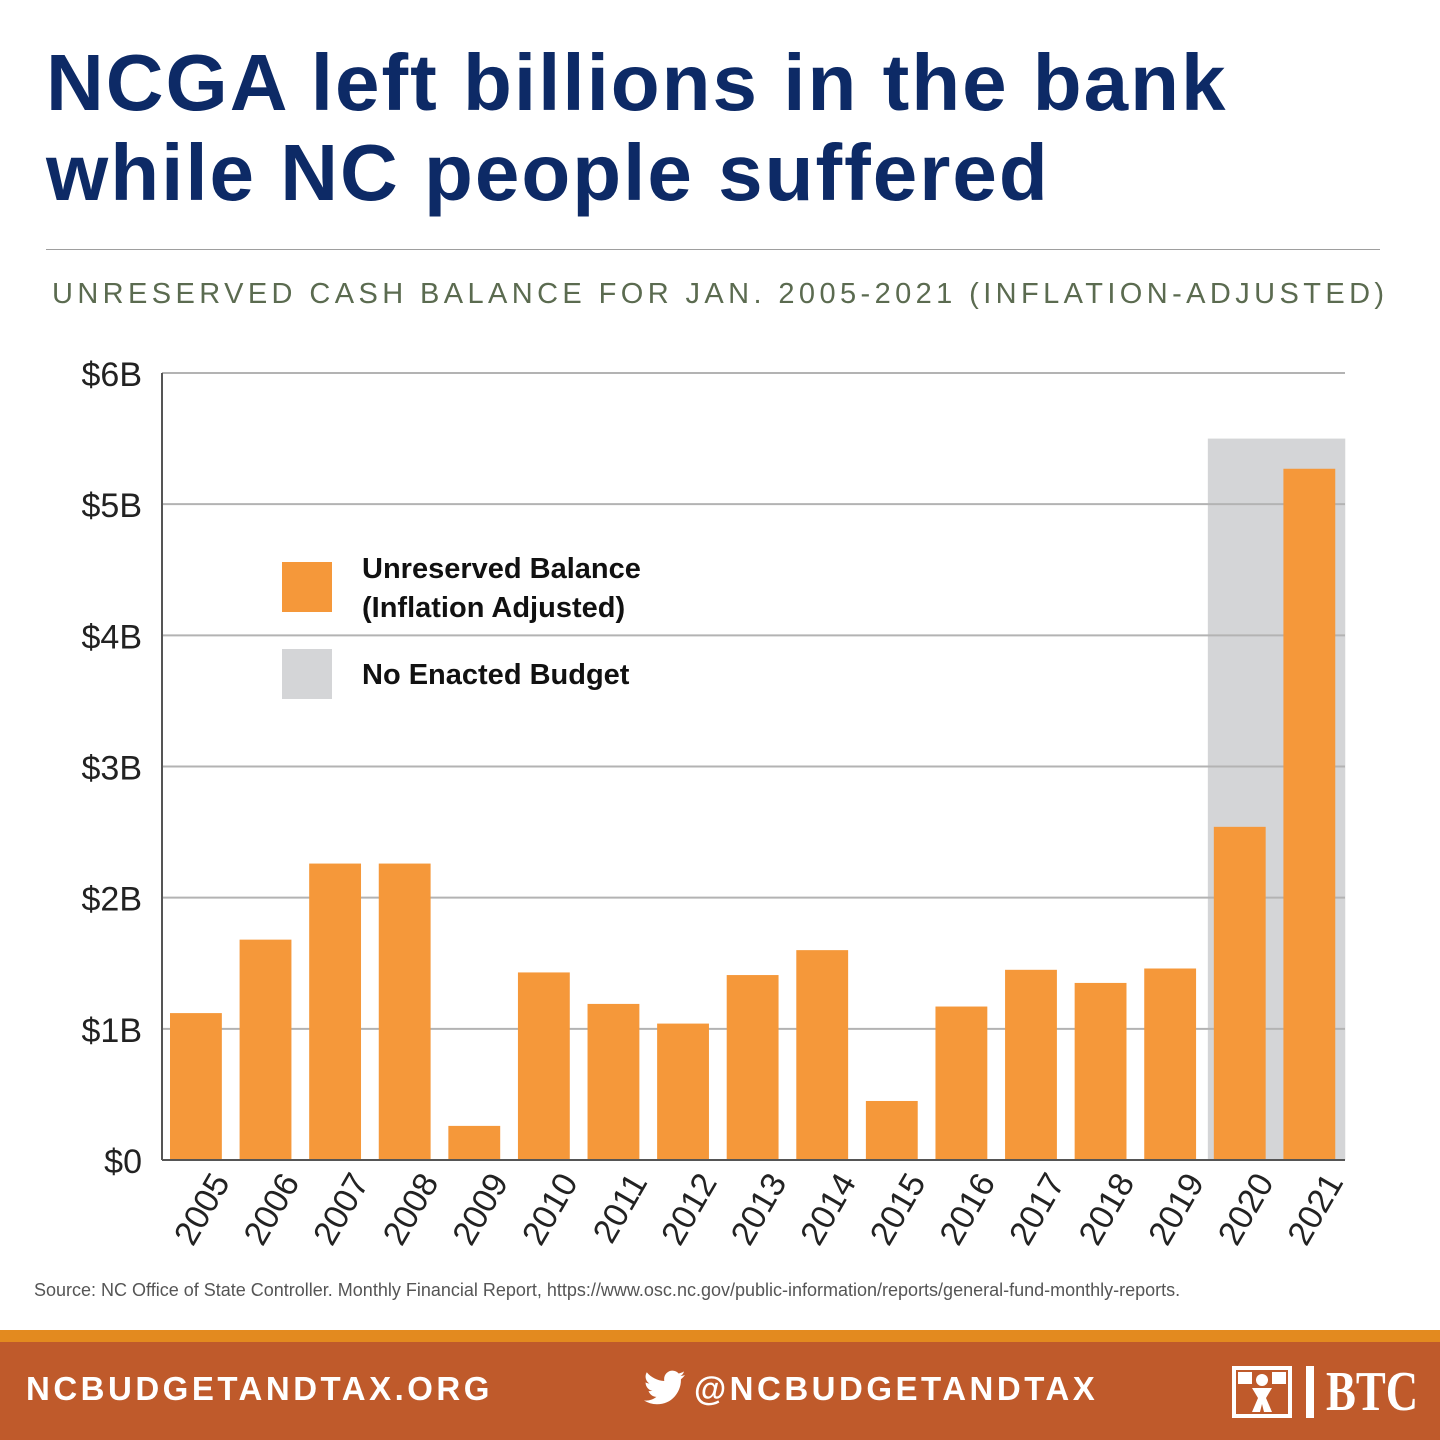 The image size is (1440, 1440). I want to click on btc-logo: BTC, so click(1327, 1392).